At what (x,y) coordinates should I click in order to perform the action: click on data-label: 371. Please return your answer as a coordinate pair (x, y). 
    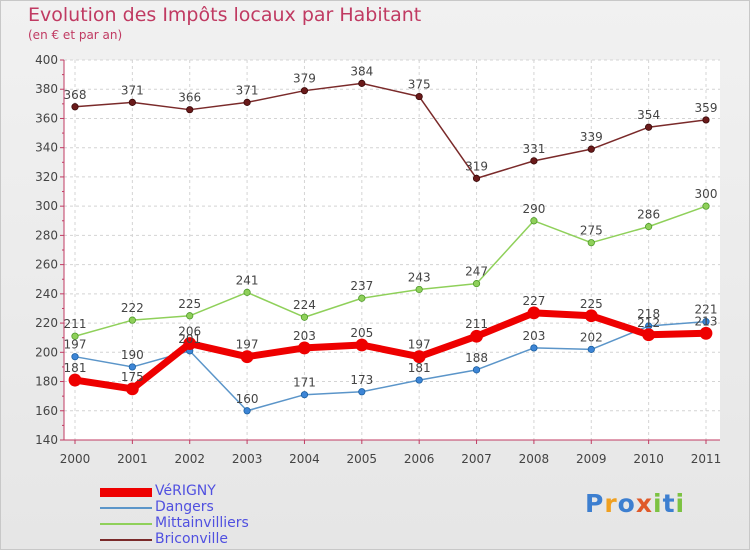
    Looking at the image, I should click on (132, 90).